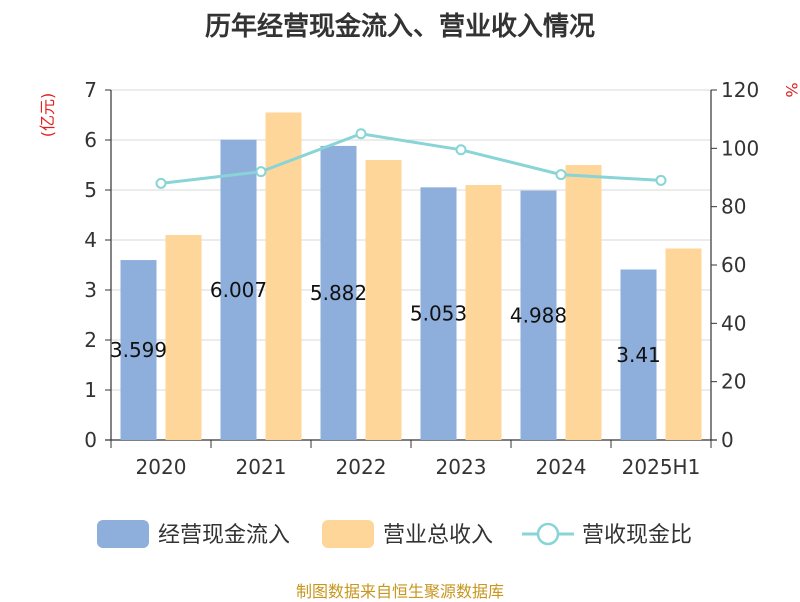  Describe the element at coordinates (224, 535) in the screenshot. I see `legend-label-cash-inflow: 经营现金流入` at that location.